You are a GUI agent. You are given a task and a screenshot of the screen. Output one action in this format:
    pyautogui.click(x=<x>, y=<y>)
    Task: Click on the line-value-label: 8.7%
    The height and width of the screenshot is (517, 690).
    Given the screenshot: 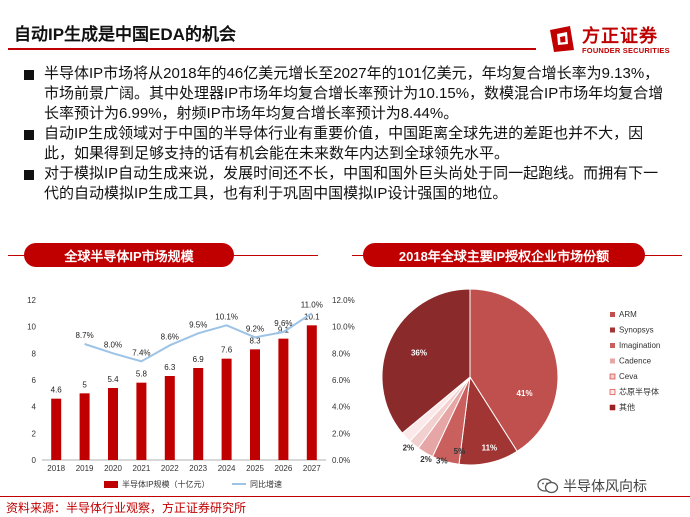 What is the action you would take?
    pyautogui.click(x=84, y=335)
    